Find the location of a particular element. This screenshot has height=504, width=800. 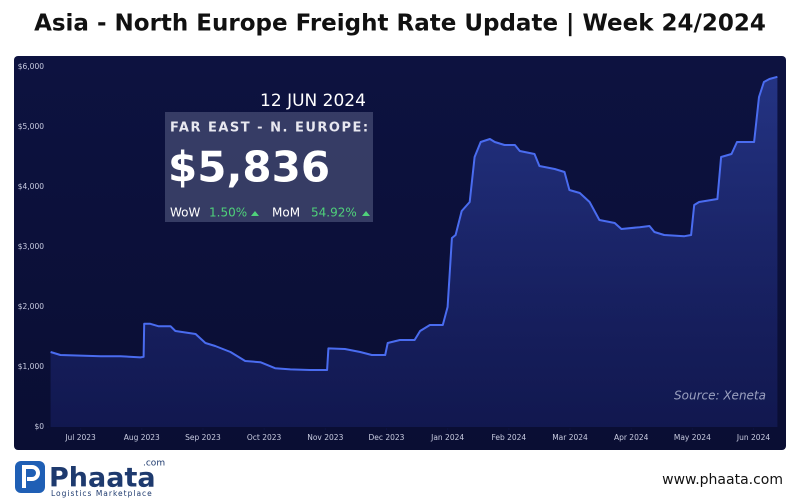

x-tick-label: Apr 2024 is located at coordinates (631, 437).